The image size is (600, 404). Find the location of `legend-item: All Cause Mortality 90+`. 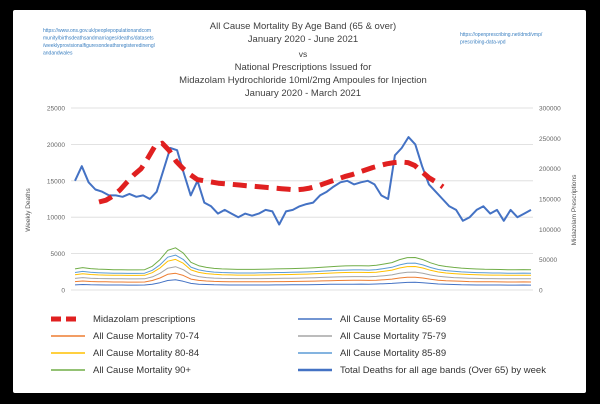

legend-item: All Cause Mortality 90+ is located at coordinates (121, 370).